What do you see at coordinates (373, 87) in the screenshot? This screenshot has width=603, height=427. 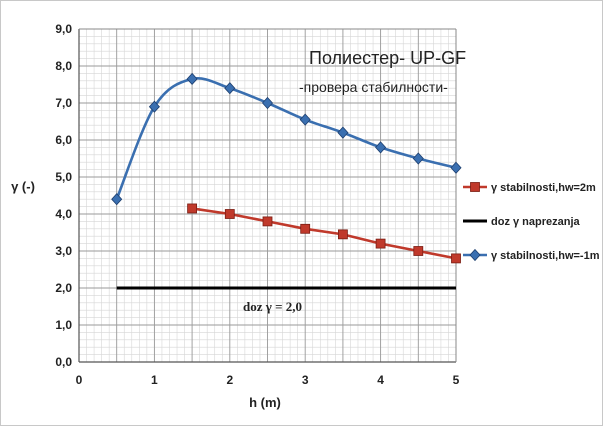 I see `chart-subtitle: -провера стабилности-` at bounding box center [373, 87].